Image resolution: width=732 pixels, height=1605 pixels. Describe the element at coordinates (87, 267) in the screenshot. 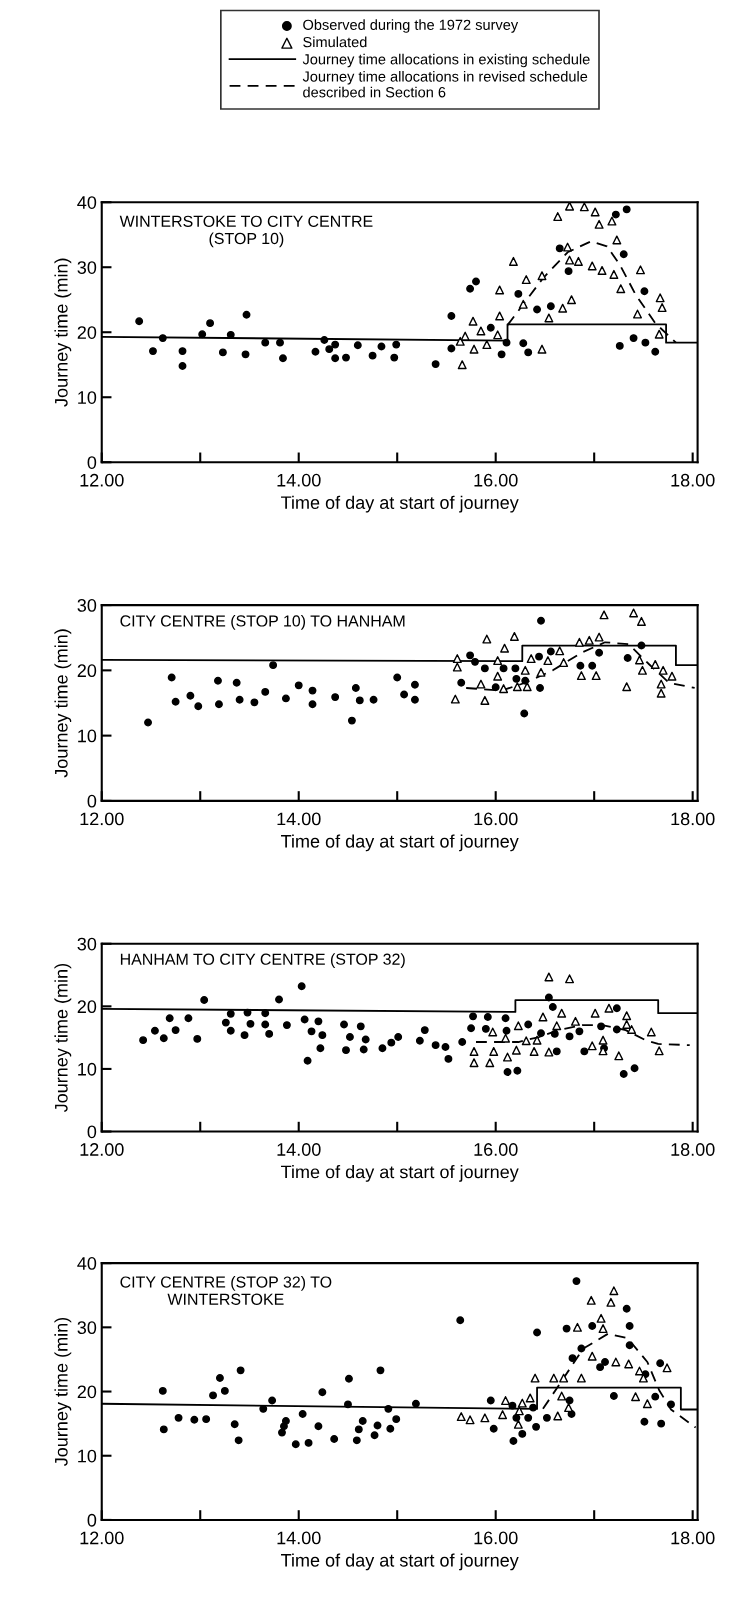

I see `y-tick-label: 30` at that location.